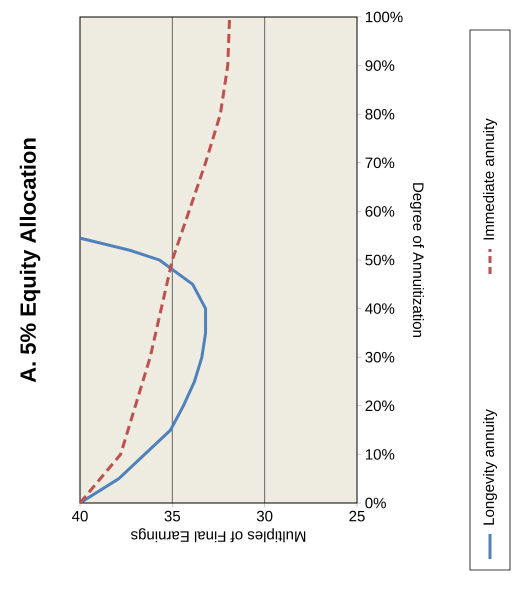 The height and width of the screenshot is (599, 514). Describe the element at coordinates (172, 516) in the screenshot. I see `x-tick-label: 35` at that location.